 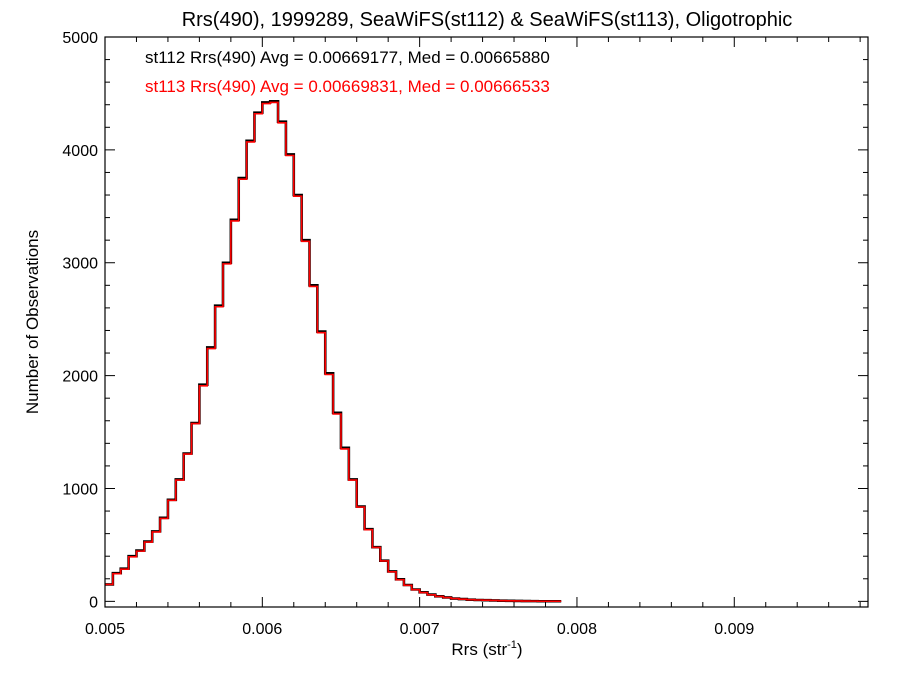 I want to click on y-tick-label: 4000, so click(x=80, y=151).